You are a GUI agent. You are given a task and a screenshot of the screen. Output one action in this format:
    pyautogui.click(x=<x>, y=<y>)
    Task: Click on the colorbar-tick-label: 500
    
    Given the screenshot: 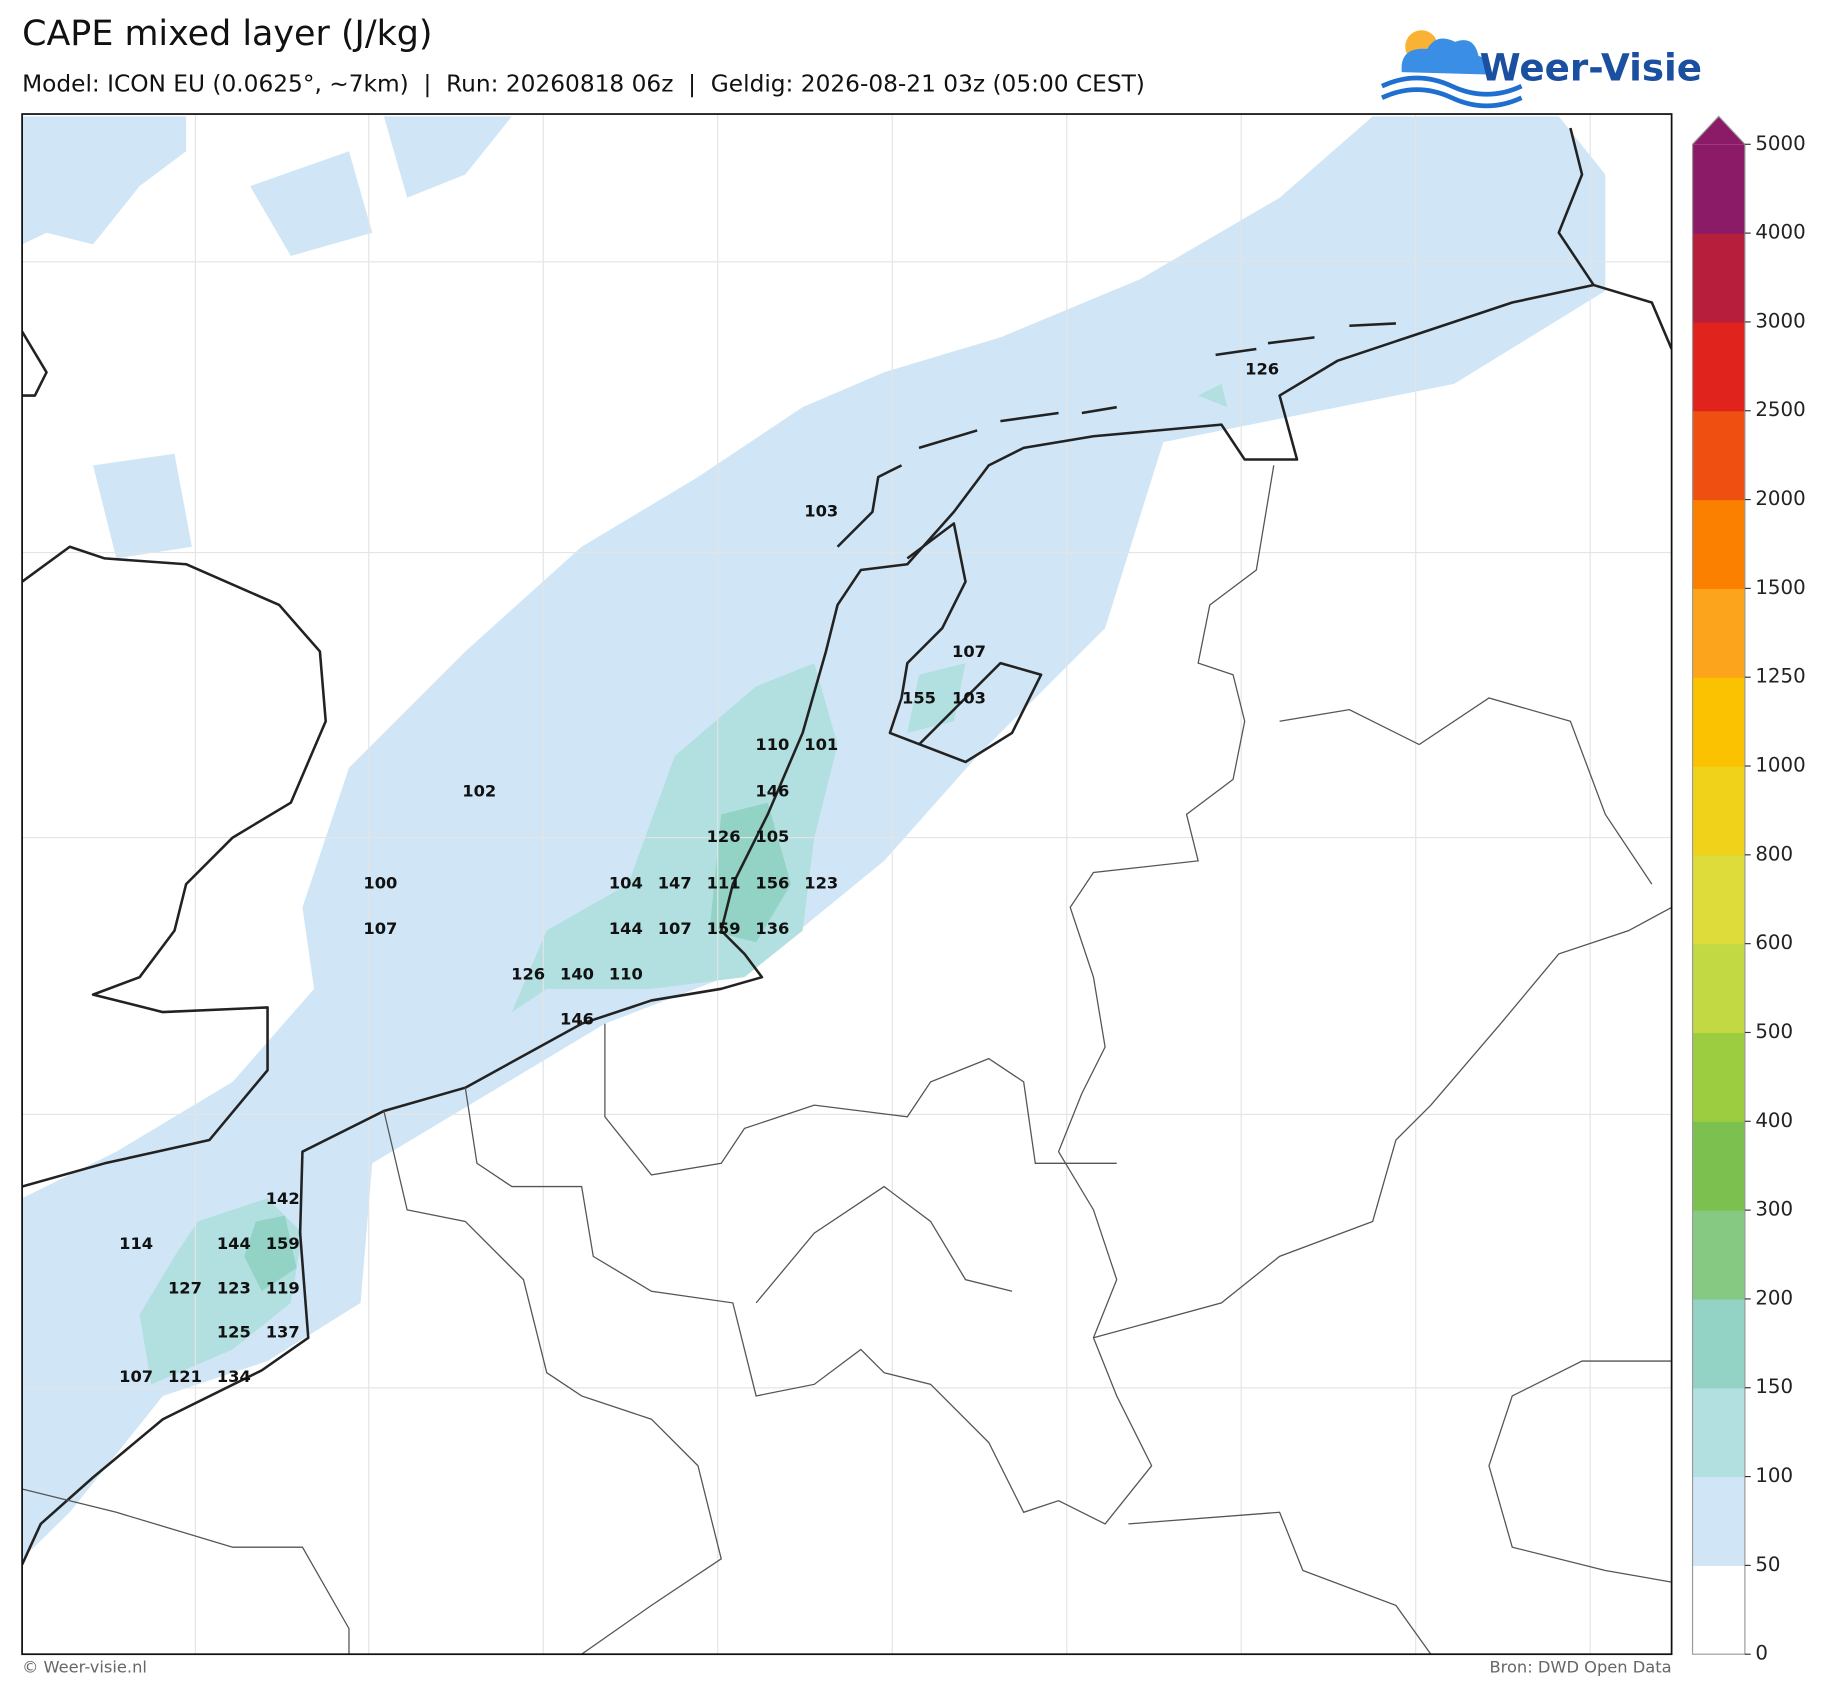 What is the action you would take?
    pyautogui.click(x=1774, y=1031)
    